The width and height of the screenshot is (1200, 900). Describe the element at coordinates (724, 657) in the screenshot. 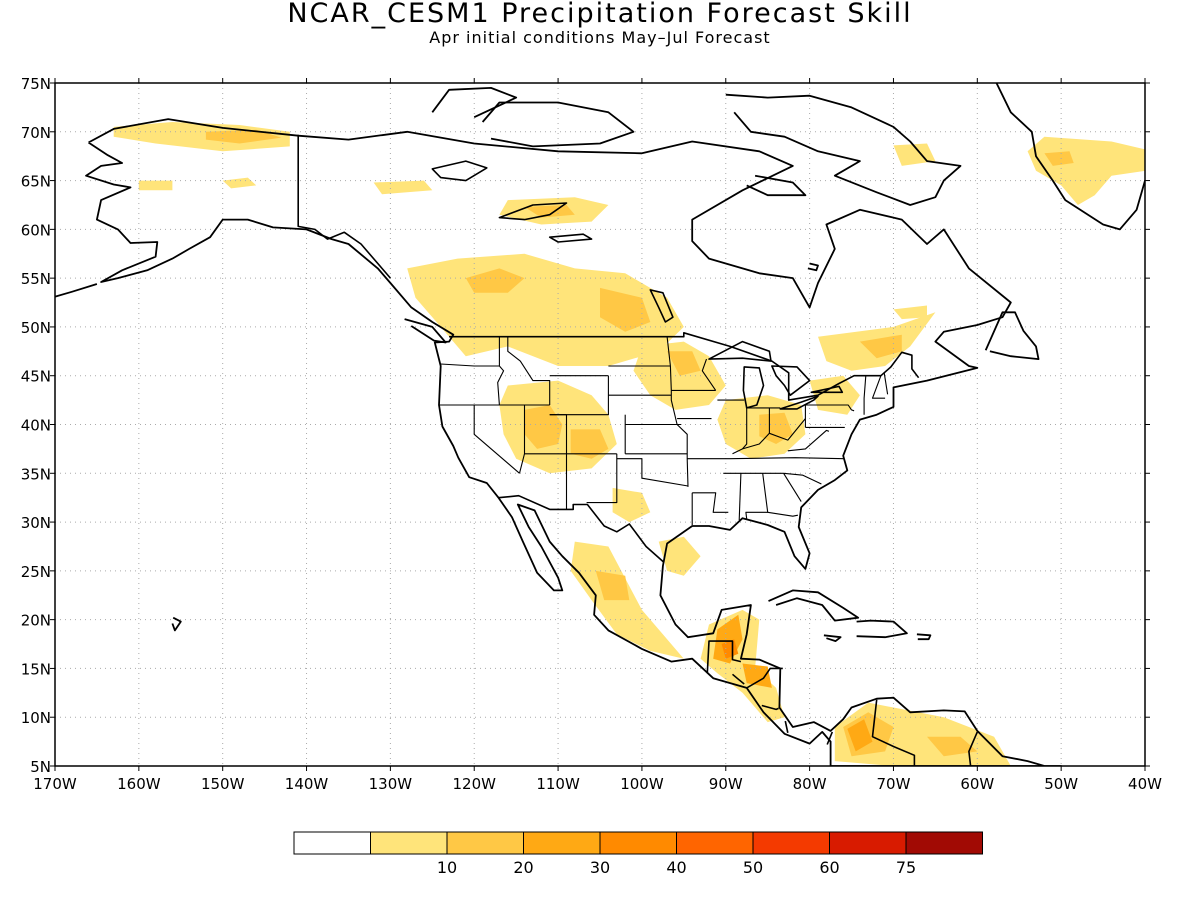

I see `border-mexico-guatemala-belize` at that location.